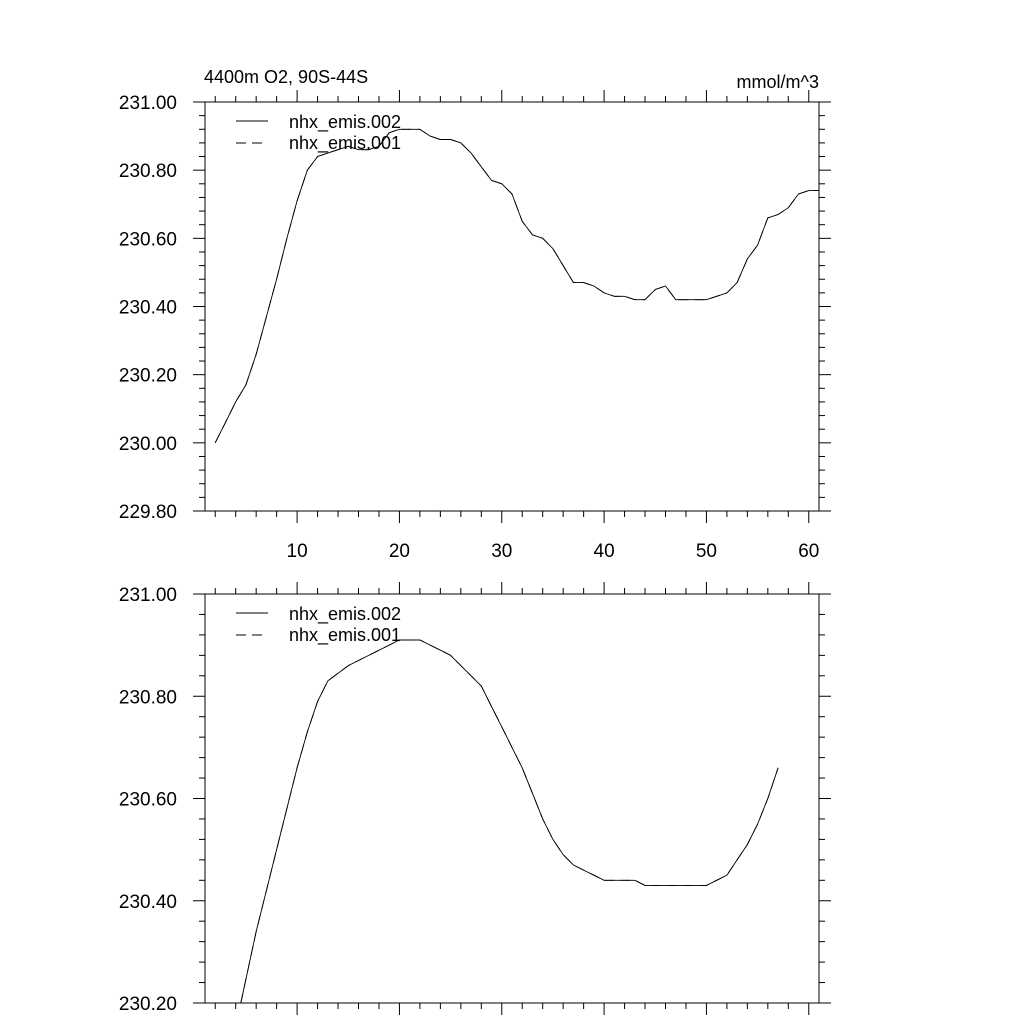 The image size is (1024, 1024). Describe the element at coordinates (297, 551) in the screenshot. I see `x-tick-label: 10` at that location.